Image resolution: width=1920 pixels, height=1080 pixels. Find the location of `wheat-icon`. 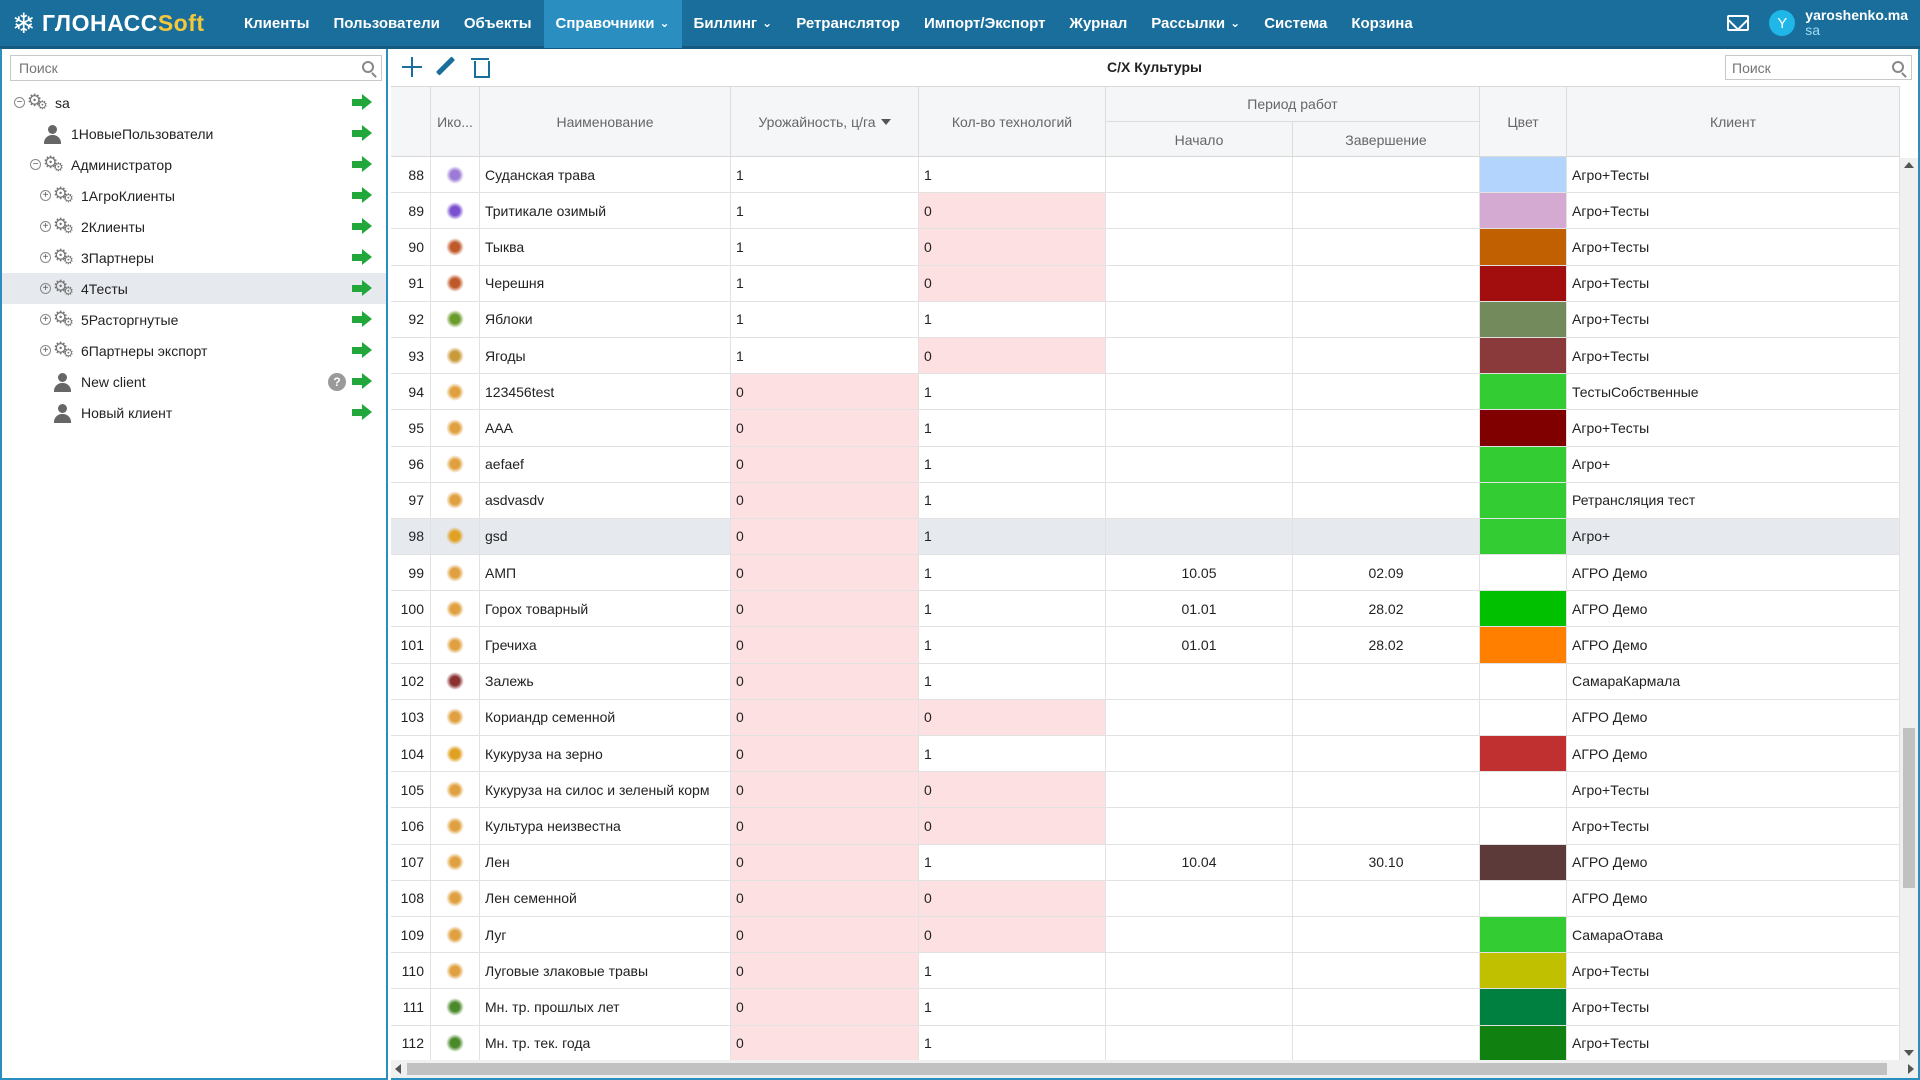

wheat-icon is located at coordinates (455, 464).